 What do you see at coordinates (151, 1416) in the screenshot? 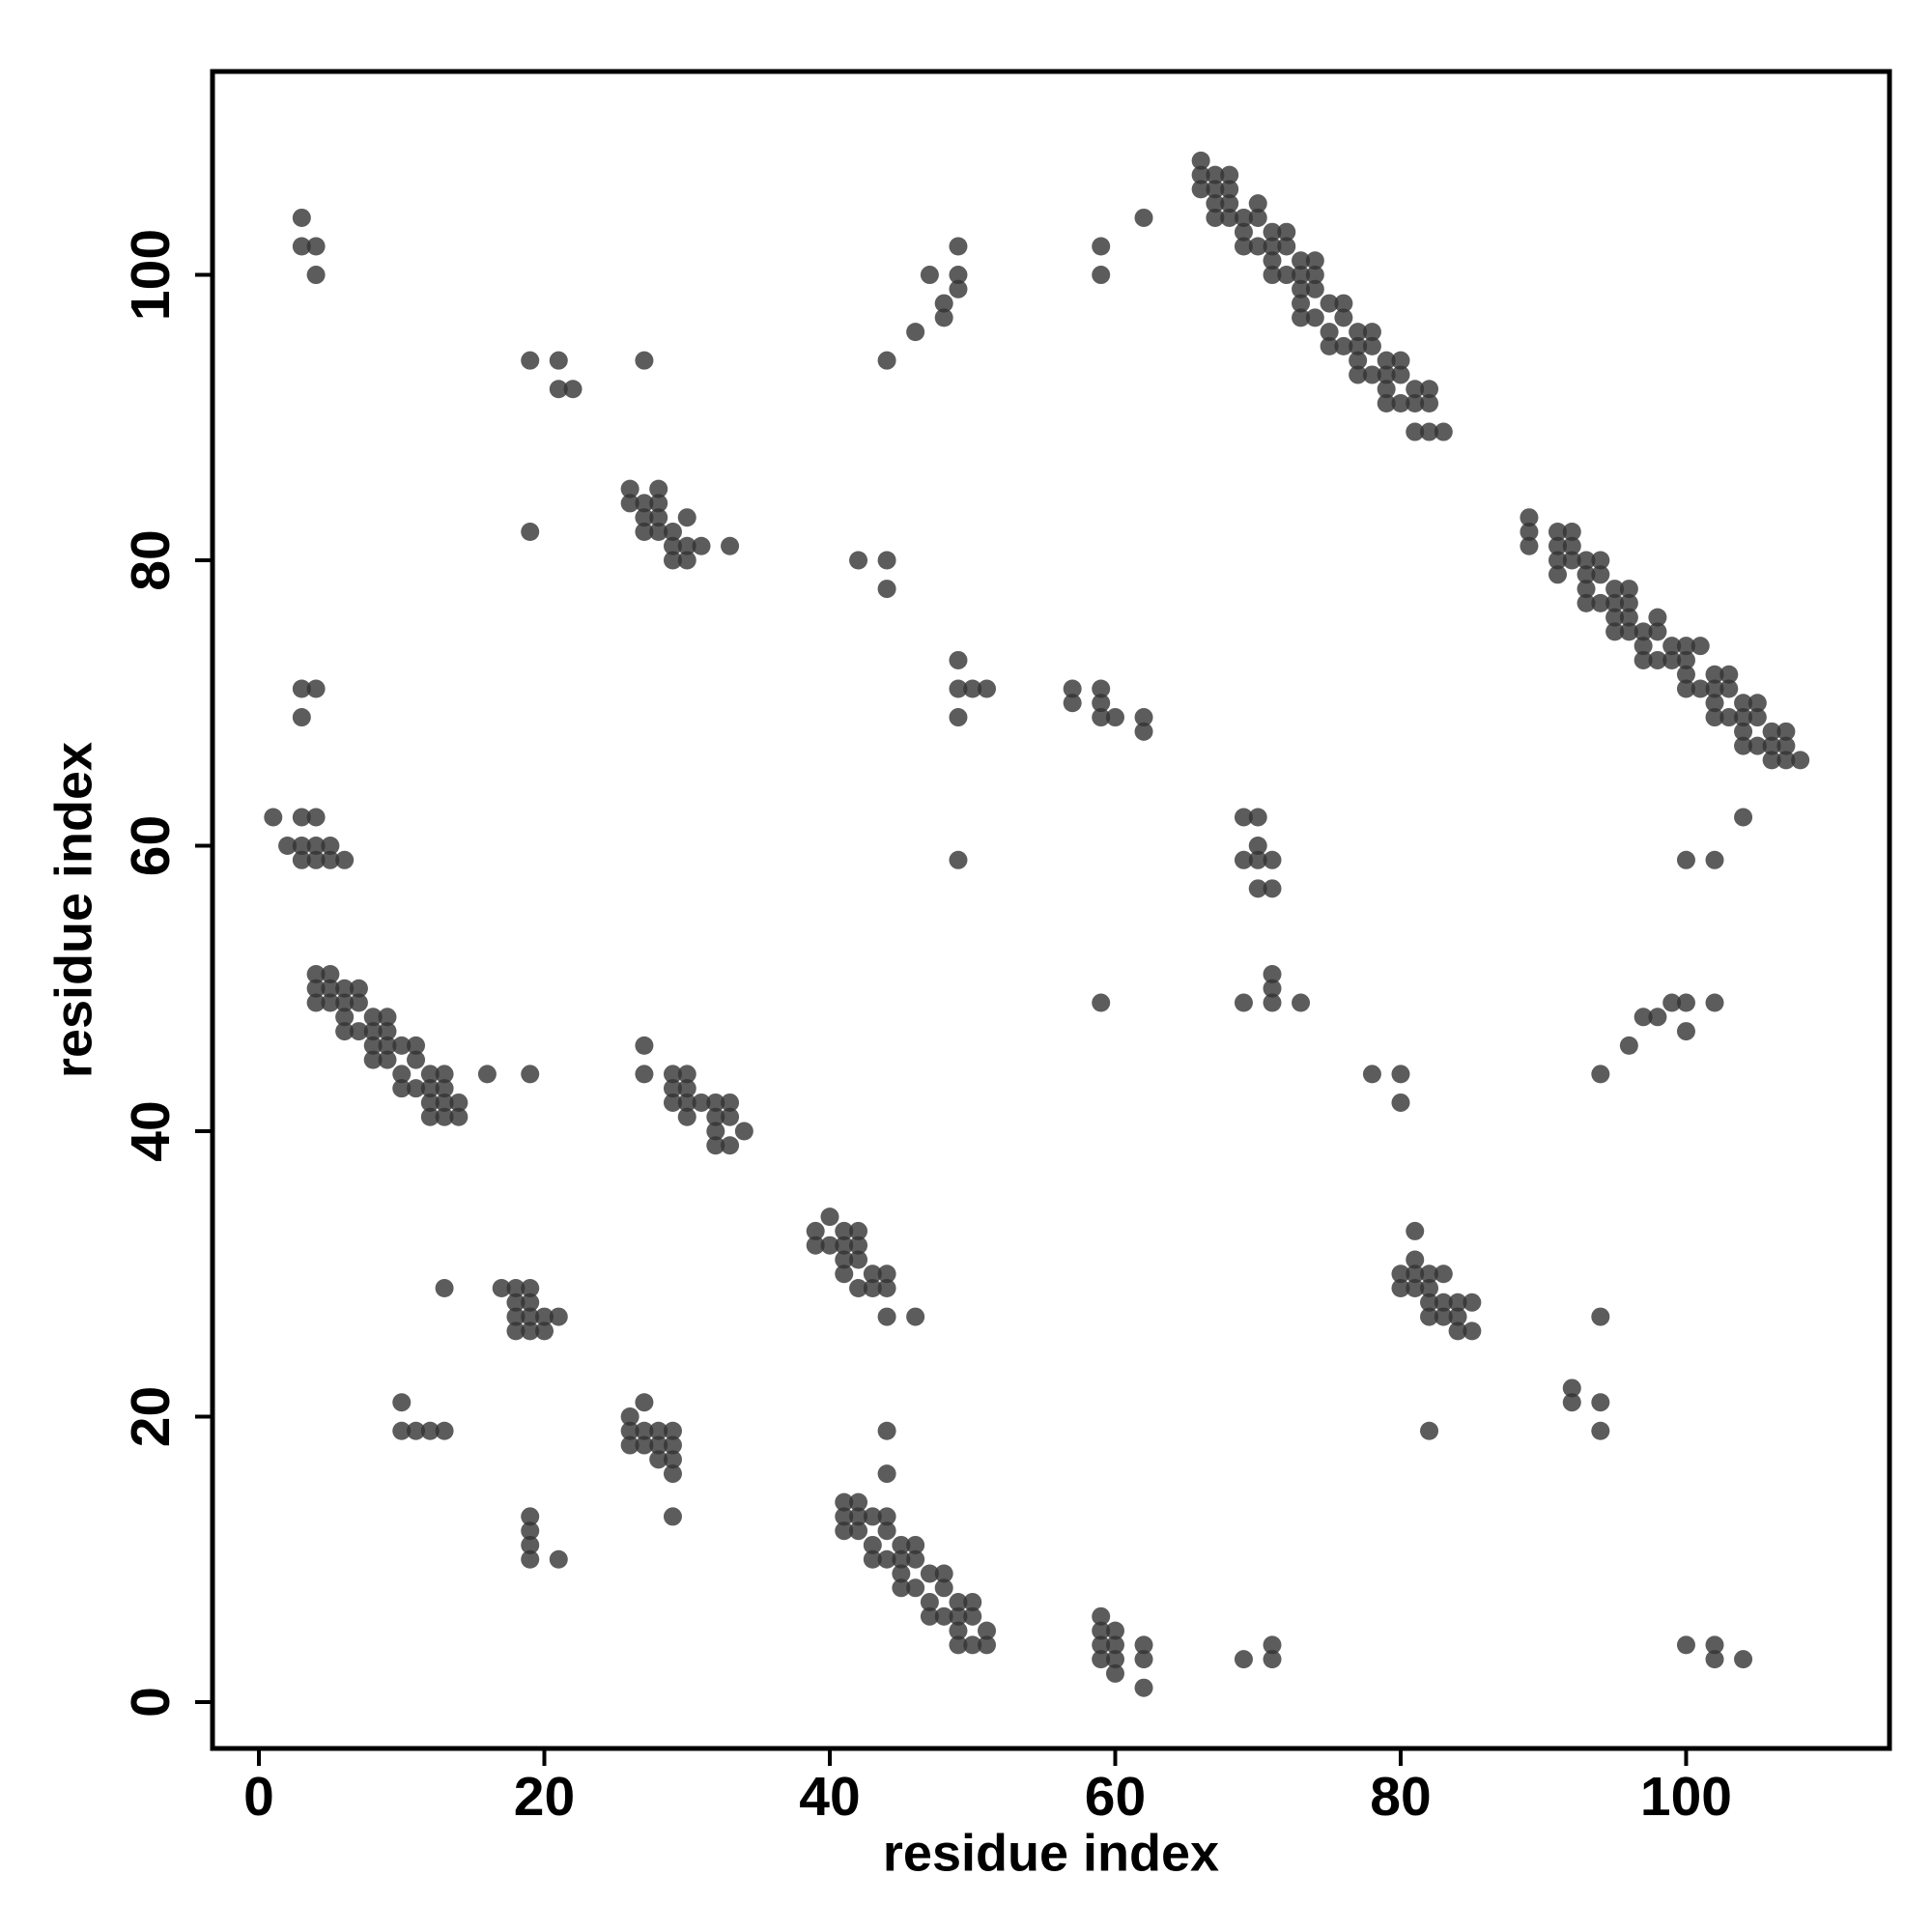
I see `y-tick-label: 20` at bounding box center [151, 1416].